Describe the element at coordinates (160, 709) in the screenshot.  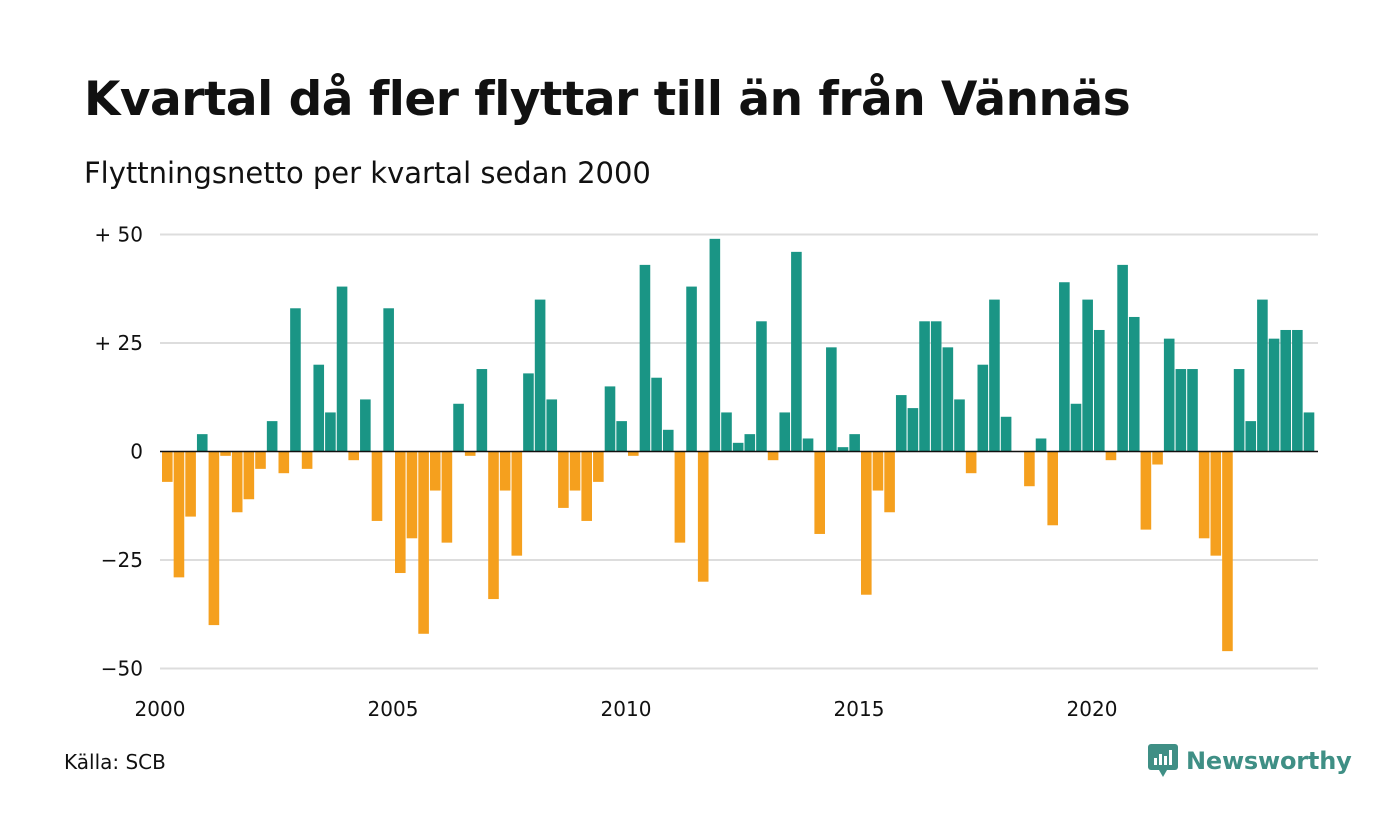
I see `x-tick-label: 2000` at that location.